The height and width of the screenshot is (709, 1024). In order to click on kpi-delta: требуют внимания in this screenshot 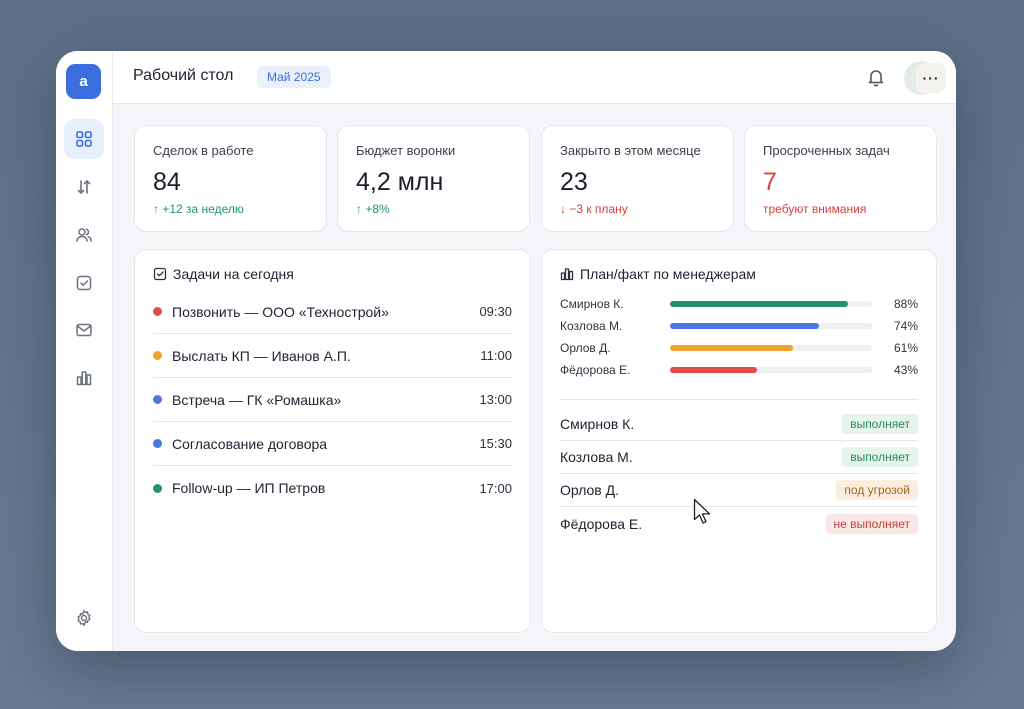, I will do `click(815, 209)`.